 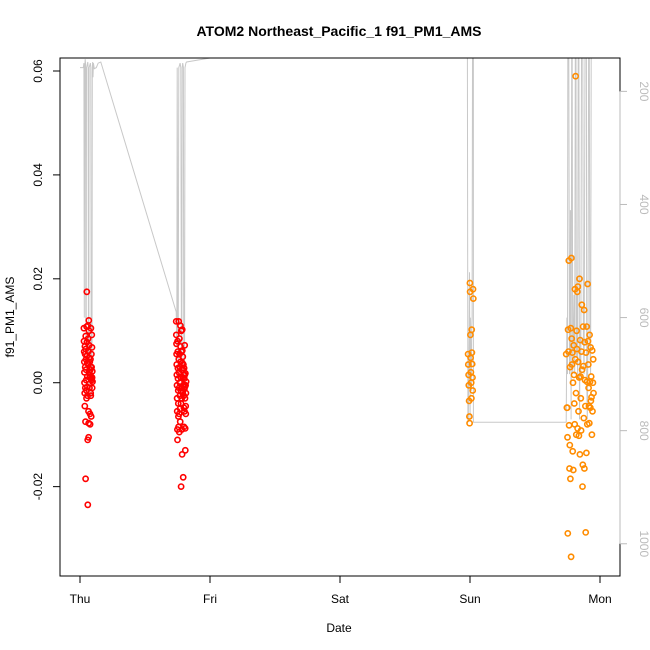 I want to click on y-tick-label-3: 0.04, so click(x=38, y=175).